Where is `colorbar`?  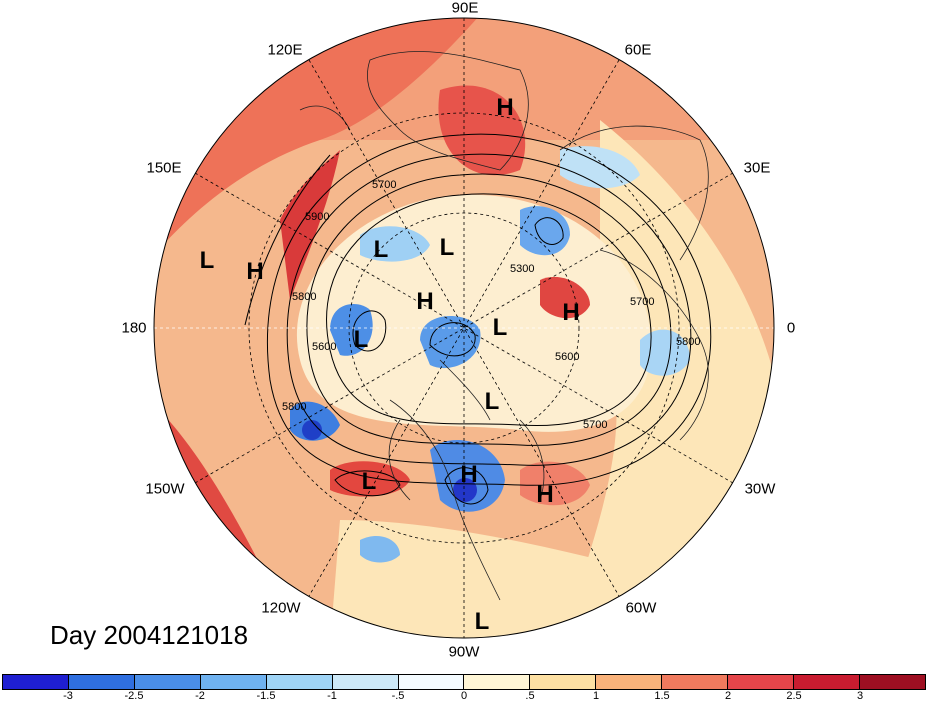
colorbar is located at coordinates (464, 682).